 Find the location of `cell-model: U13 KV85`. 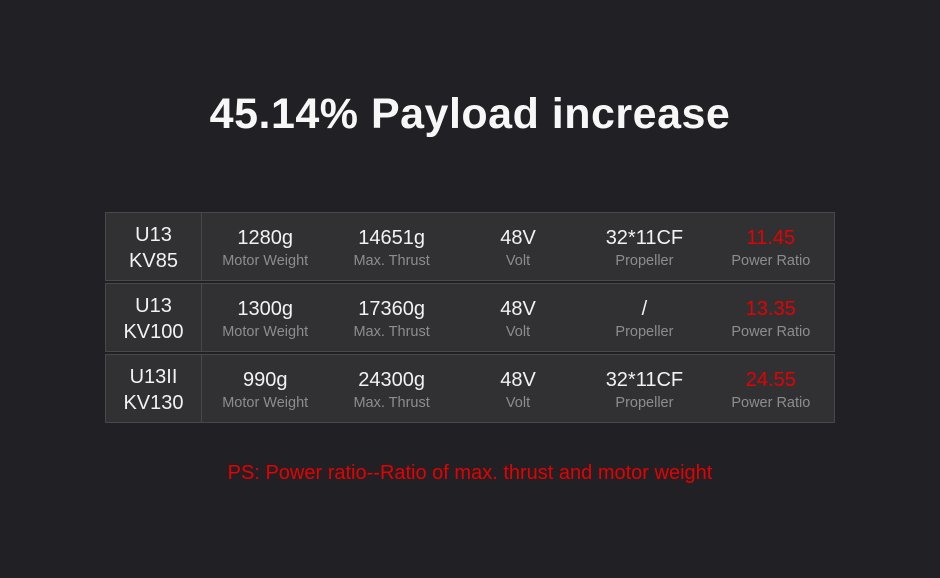

cell-model: U13 KV85 is located at coordinates (154, 246).